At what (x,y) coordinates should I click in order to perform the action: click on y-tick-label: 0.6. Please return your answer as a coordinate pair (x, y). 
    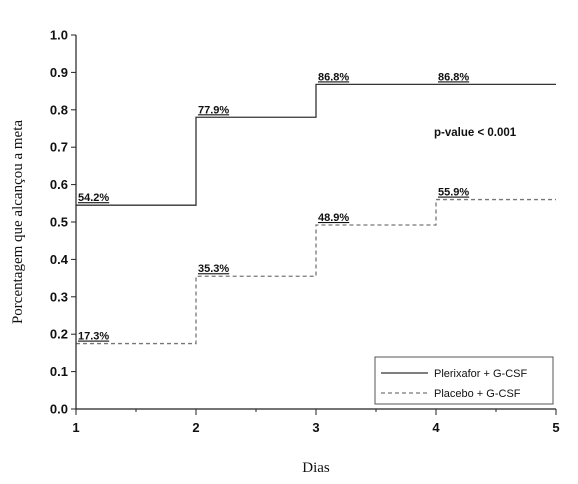
    Looking at the image, I should click on (59, 184).